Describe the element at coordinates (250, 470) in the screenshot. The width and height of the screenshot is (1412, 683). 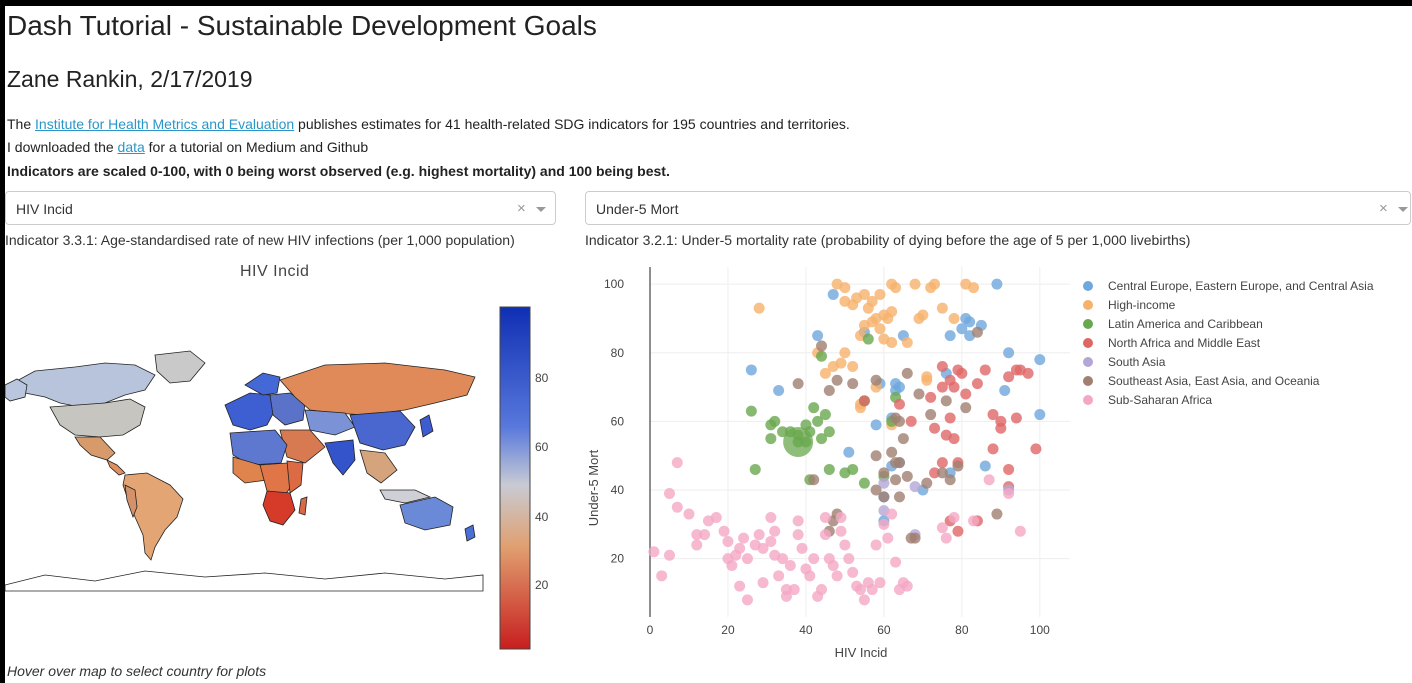
I see `map-region-west-africa` at that location.